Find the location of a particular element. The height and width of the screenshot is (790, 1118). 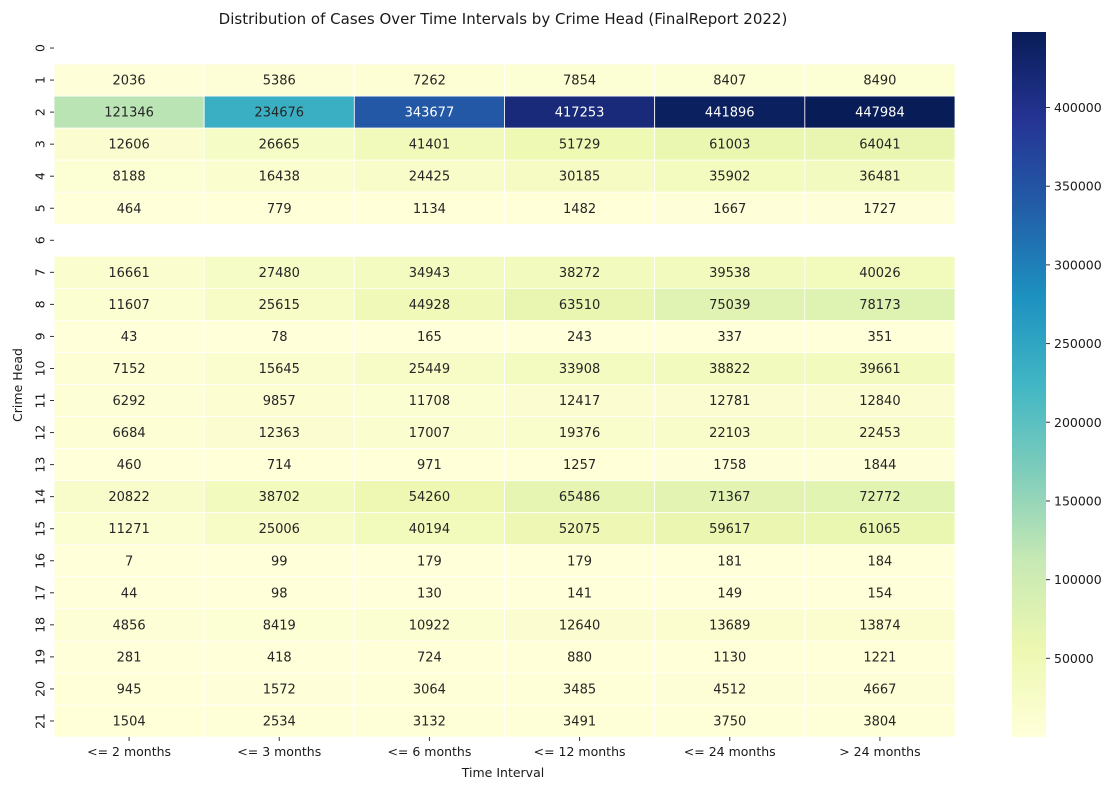

cell-value-label: 1504 is located at coordinates (129, 721).